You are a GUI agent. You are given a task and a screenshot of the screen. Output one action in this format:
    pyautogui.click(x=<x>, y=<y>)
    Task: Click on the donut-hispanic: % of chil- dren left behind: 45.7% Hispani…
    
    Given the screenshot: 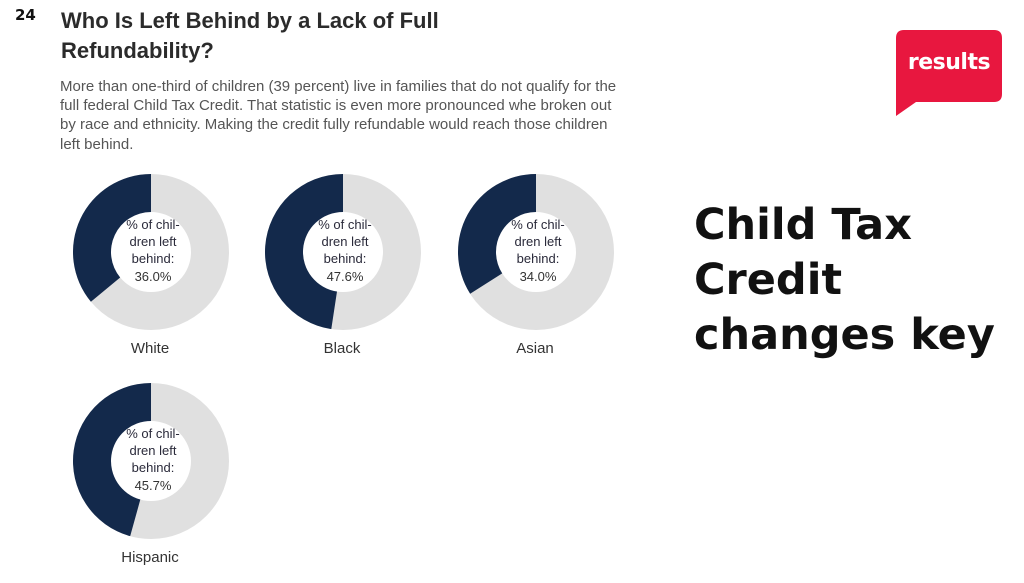 What is the action you would take?
    pyautogui.click(x=153, y=483)
    